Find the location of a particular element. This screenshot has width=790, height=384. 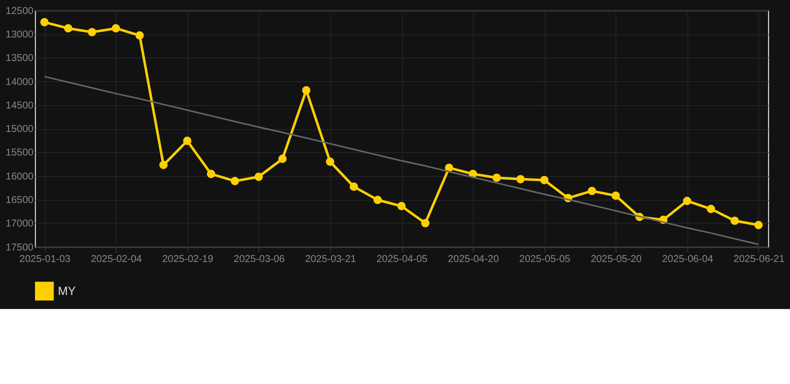

y-tick-label: 16000 is located at coordinates (20, 176).